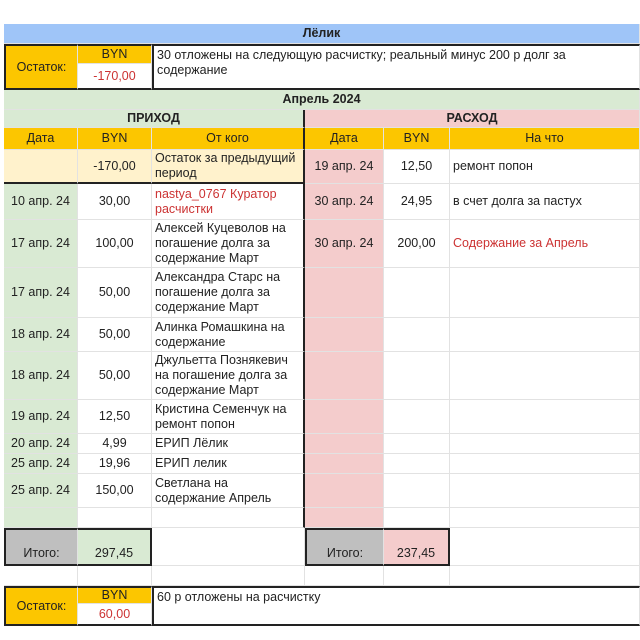 The image size is (640, 640). I want to click on expense-amount: 12,50, so click(417, 167).